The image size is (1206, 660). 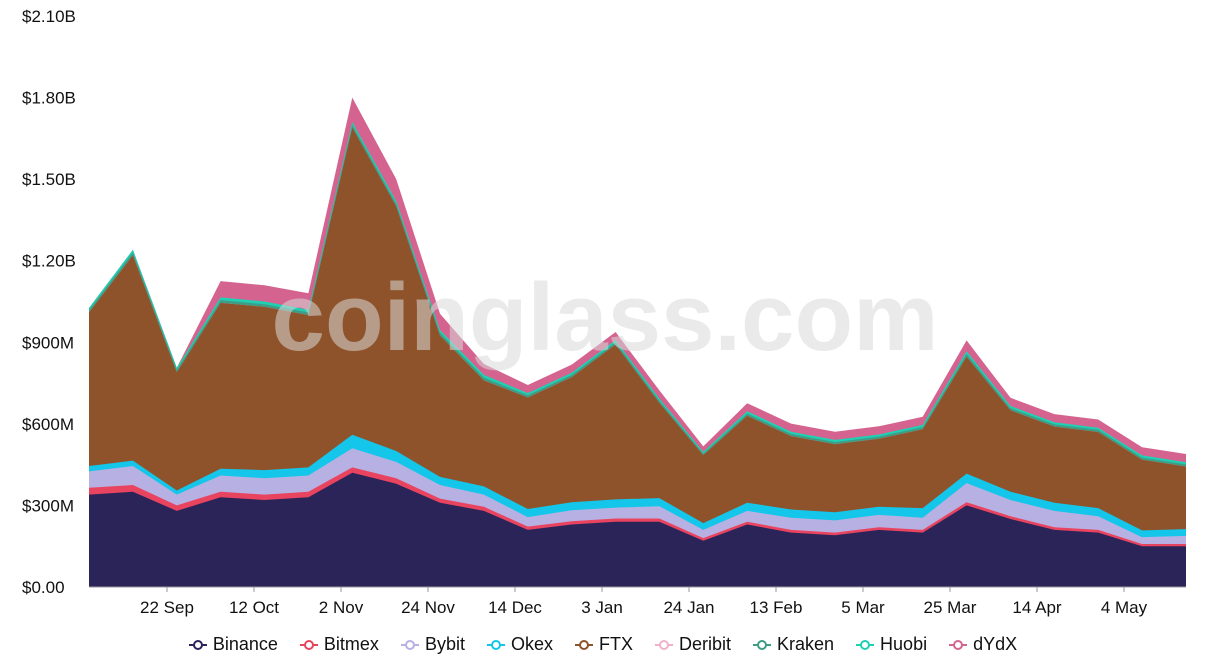 What do you see at coordinates (995, 644) in the screenshot?
I see `legend-label: dYdX` at bounding box center [995, 644].